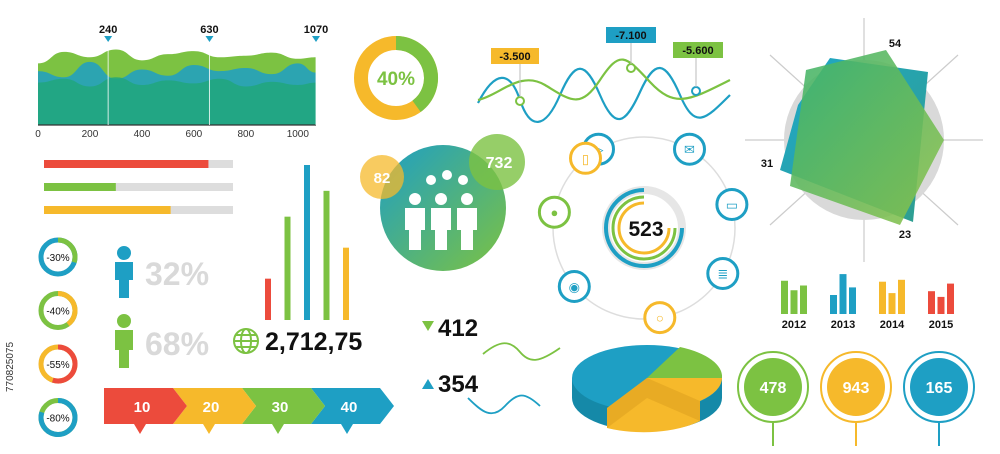  I want to click on pie-slice-yellow-side, so click(653, 403).